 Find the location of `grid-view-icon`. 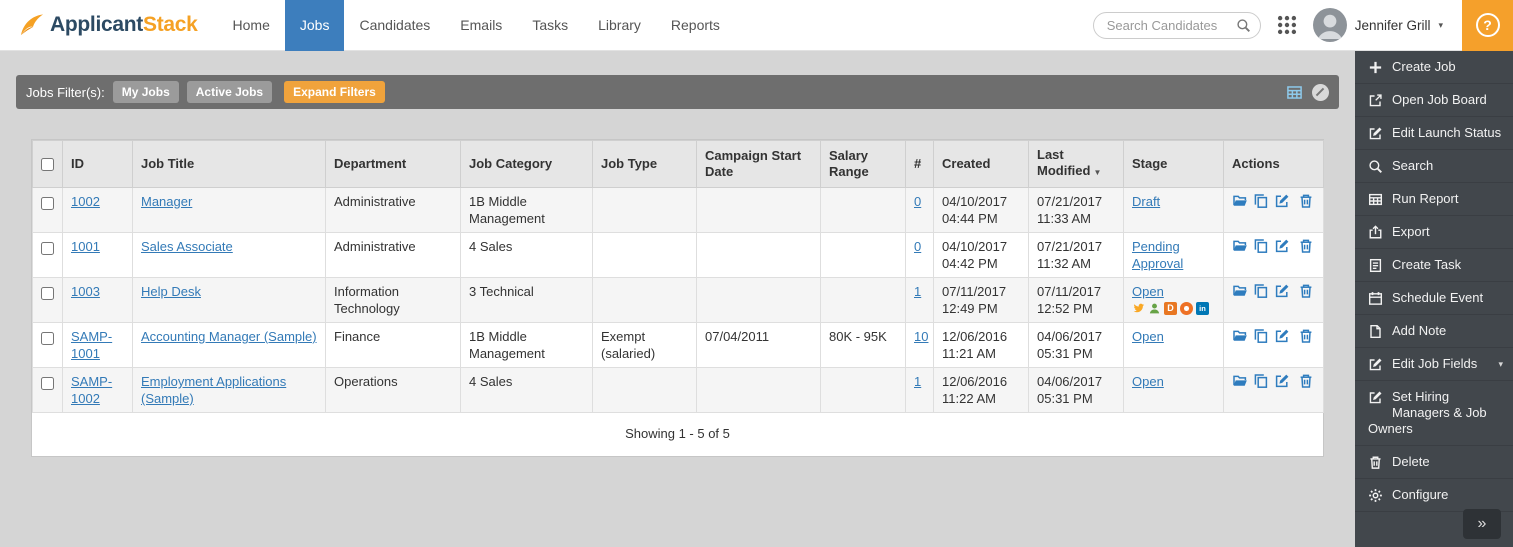

grid-view-icon is located at coordinates (1294, 92).